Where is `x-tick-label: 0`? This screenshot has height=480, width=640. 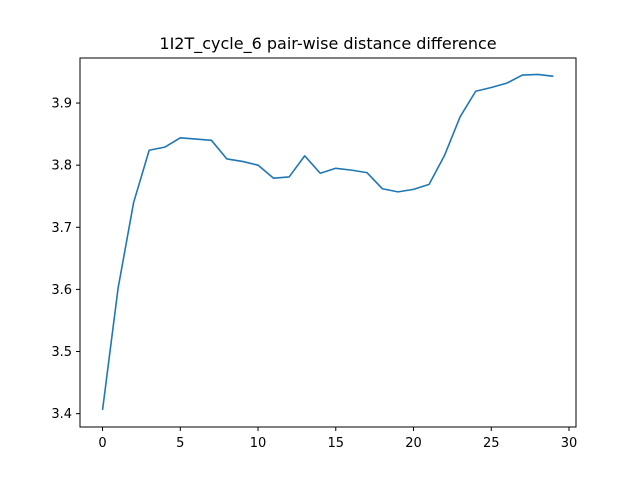
x-tick-label: 0 is located at coordinates (102, 443).